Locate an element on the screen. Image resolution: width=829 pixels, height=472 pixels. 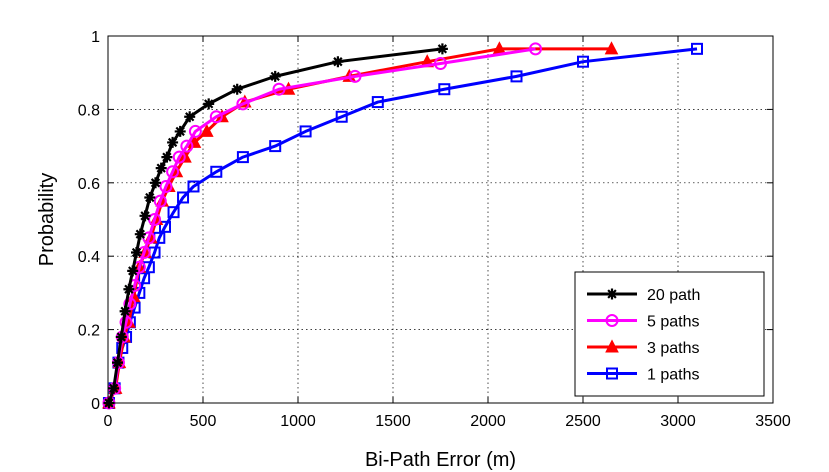
x-tick-label: 1500 is located at coordinates (393, 421).